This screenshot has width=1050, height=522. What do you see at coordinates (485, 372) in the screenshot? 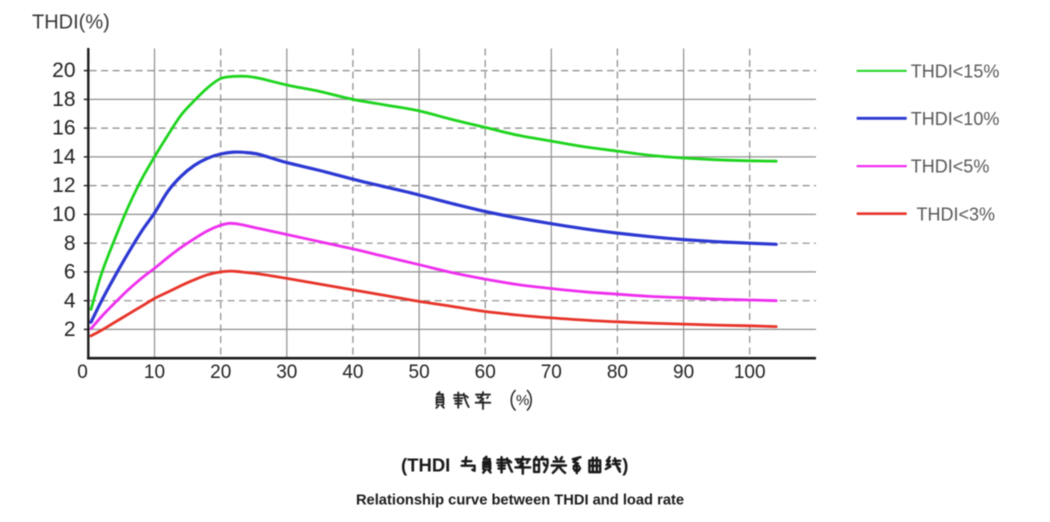
I see `svg-text: 60` at bounding box center [485, 372].